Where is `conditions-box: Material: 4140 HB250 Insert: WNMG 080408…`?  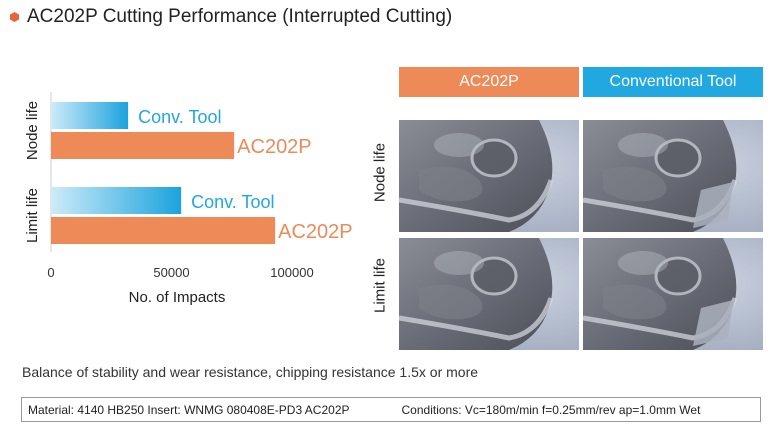
conditions-box: Material: 4140 HB250 Insert: WNMG 080408… is located at coordinates (391, 409).